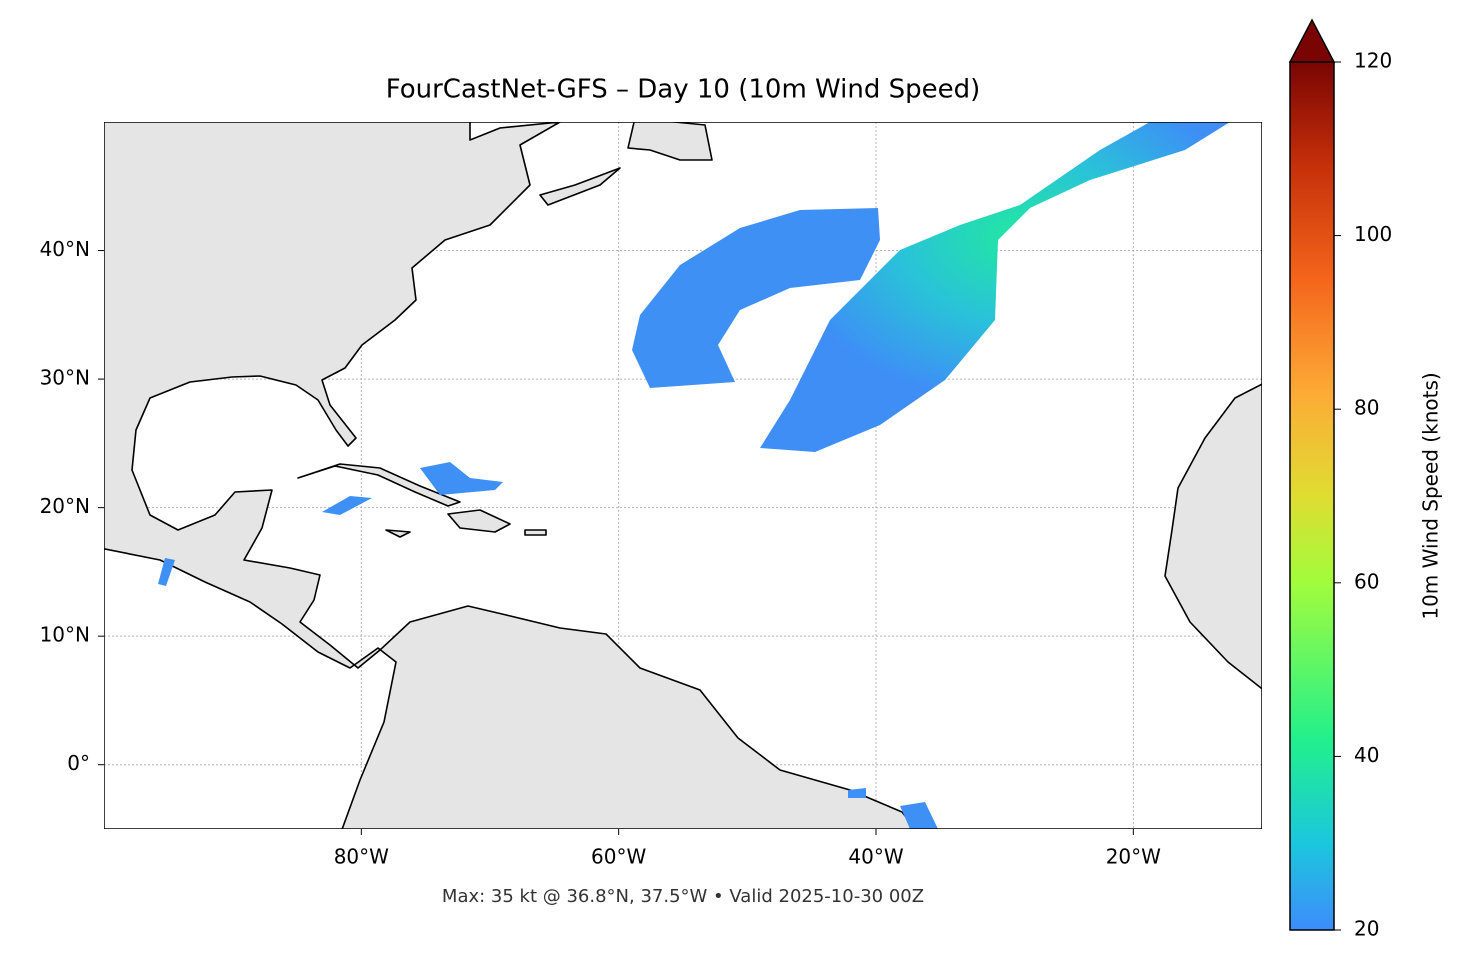  I want to click on colorbar-extend, so click(1312, 40).